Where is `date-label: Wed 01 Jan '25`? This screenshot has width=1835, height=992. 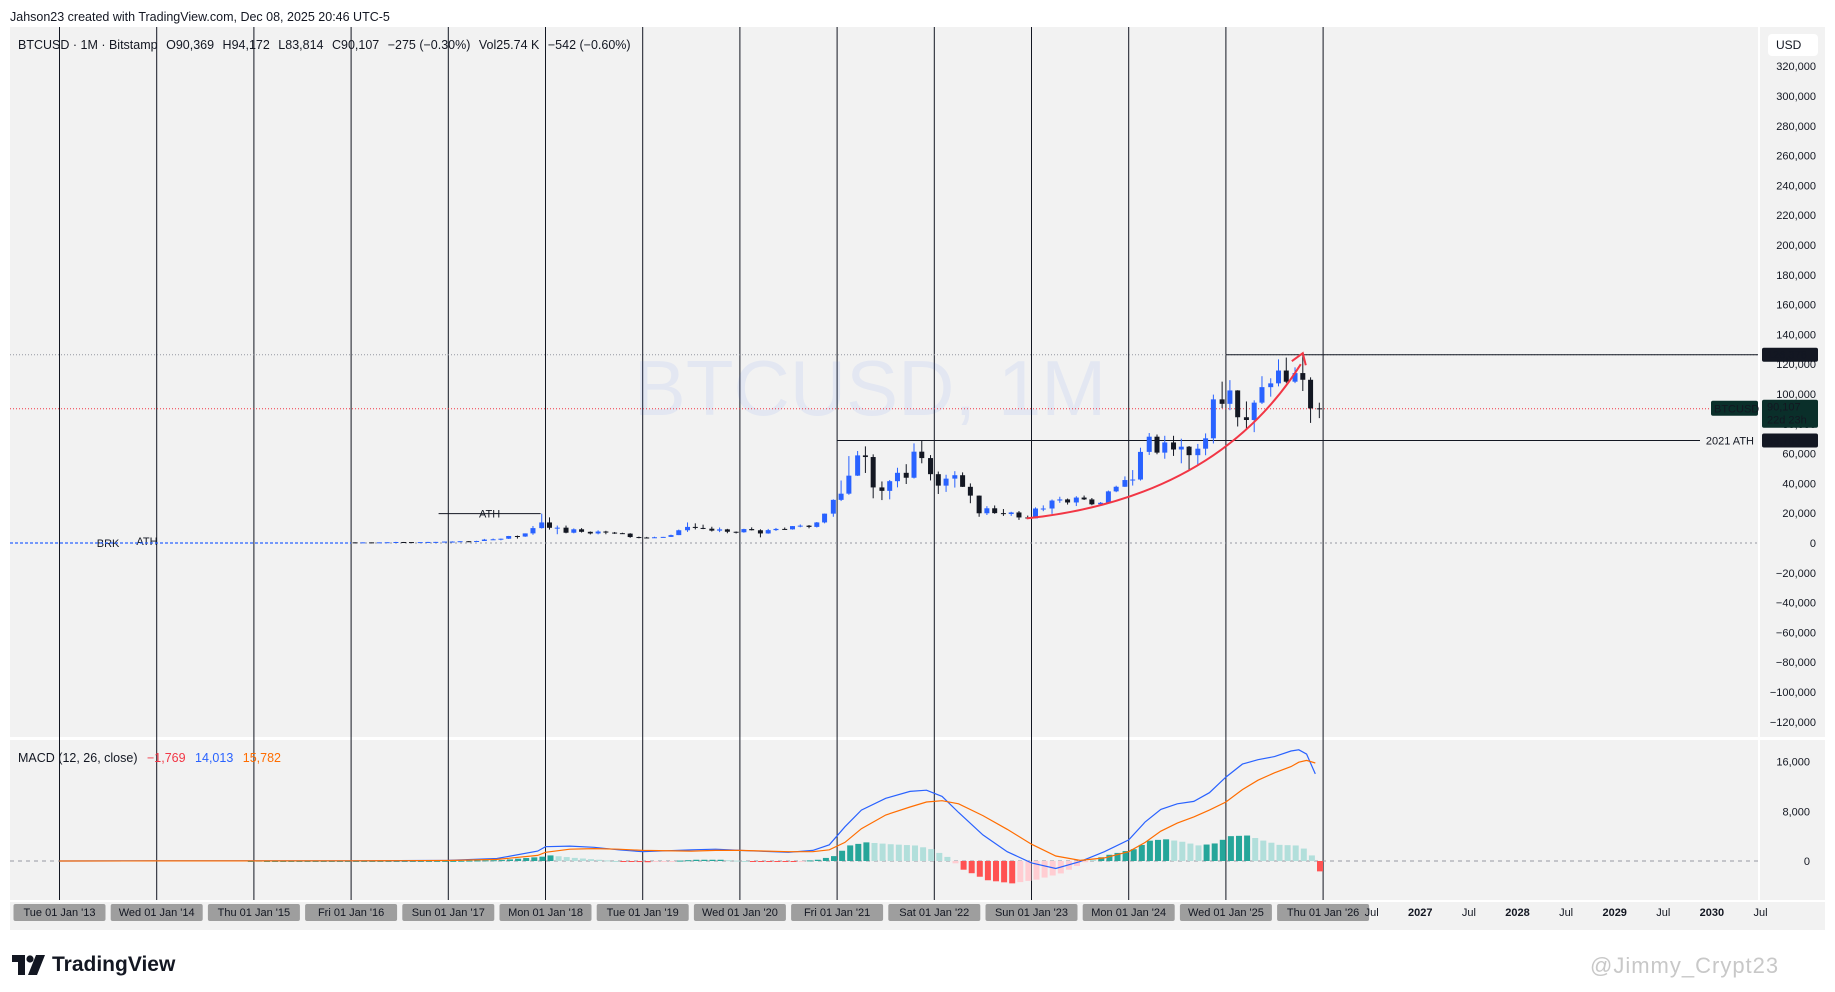
date-label: Wed 01 Jan '25 is located at coordinates (1226, 913).